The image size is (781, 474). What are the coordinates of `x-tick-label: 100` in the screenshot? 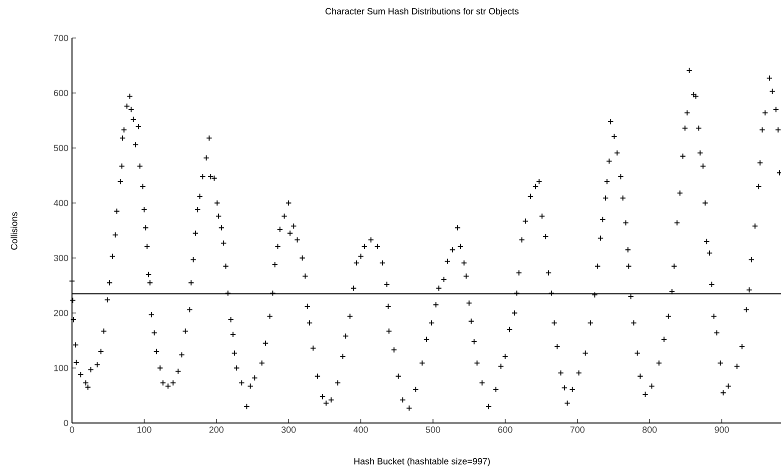 It's located at (144, 429).